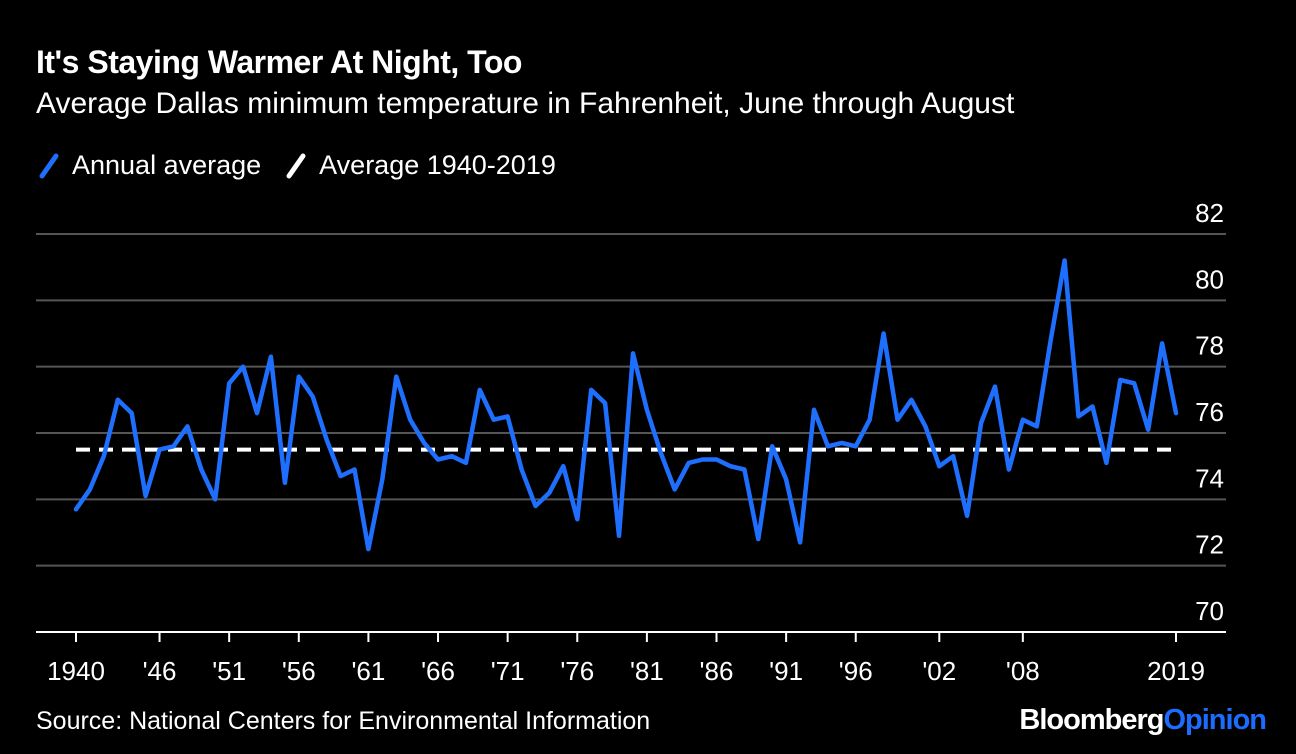  Describe the element at coordinates (49, 165) in the screenshot. I see `legend-swatch-annual` at that location.